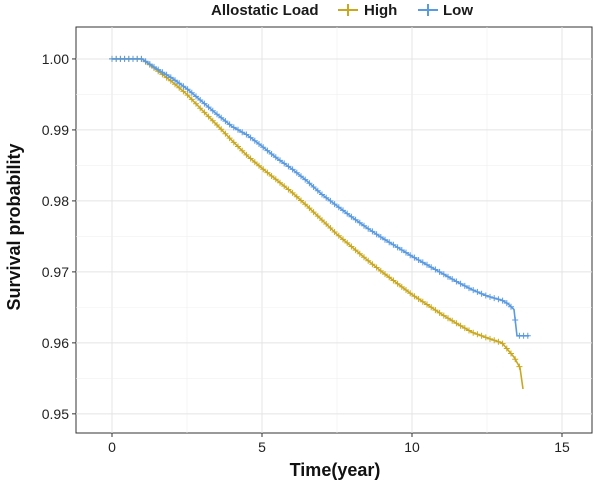  What do you see at coordinates (265, 10) in the screenshot?
I see `legend-title: Allostatic Load` at bounding box center [265, 10].